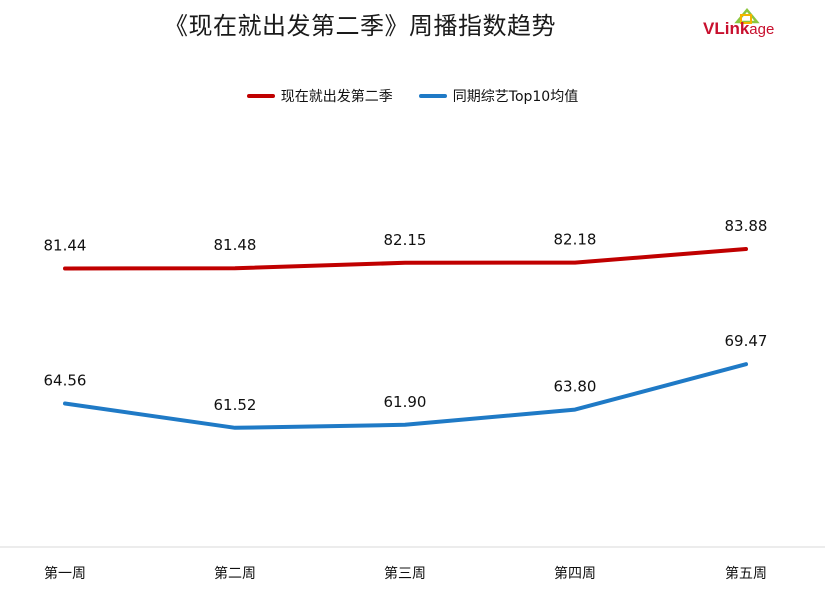  Describe the element at coordinates (65, 381) in the screenshot. I see `data-label: 64.56` at that location.